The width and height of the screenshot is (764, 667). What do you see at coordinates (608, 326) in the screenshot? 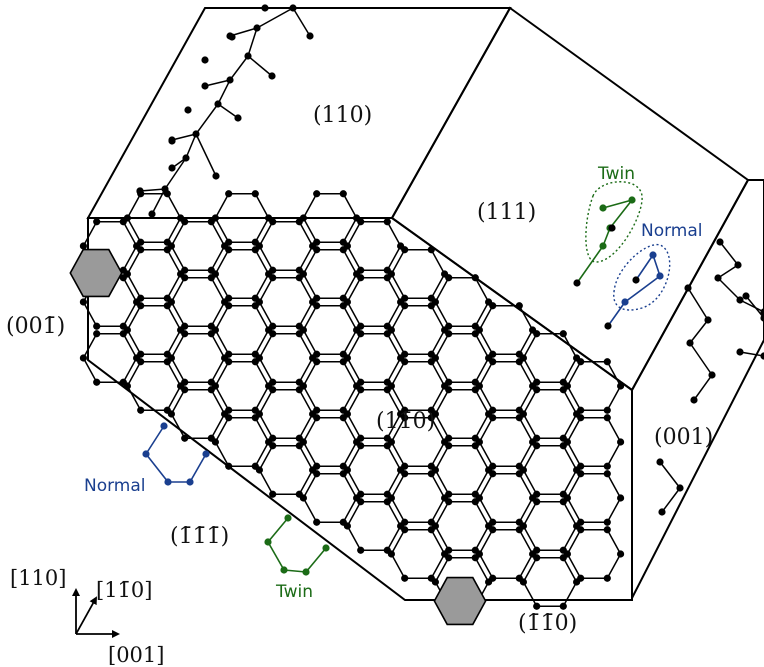
I see `normal-top-tail-atom` at bounding box center [608, 326].